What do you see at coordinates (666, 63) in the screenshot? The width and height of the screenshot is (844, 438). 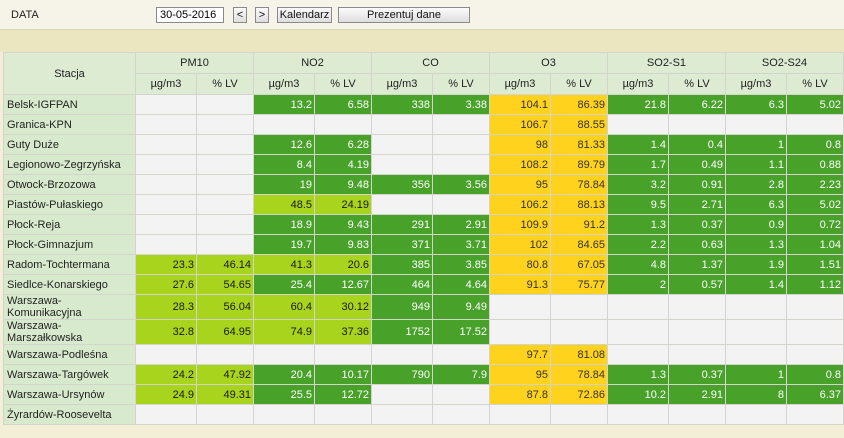 I see `pollutant-header: SO2-S1` at bounding box center [666, 63].